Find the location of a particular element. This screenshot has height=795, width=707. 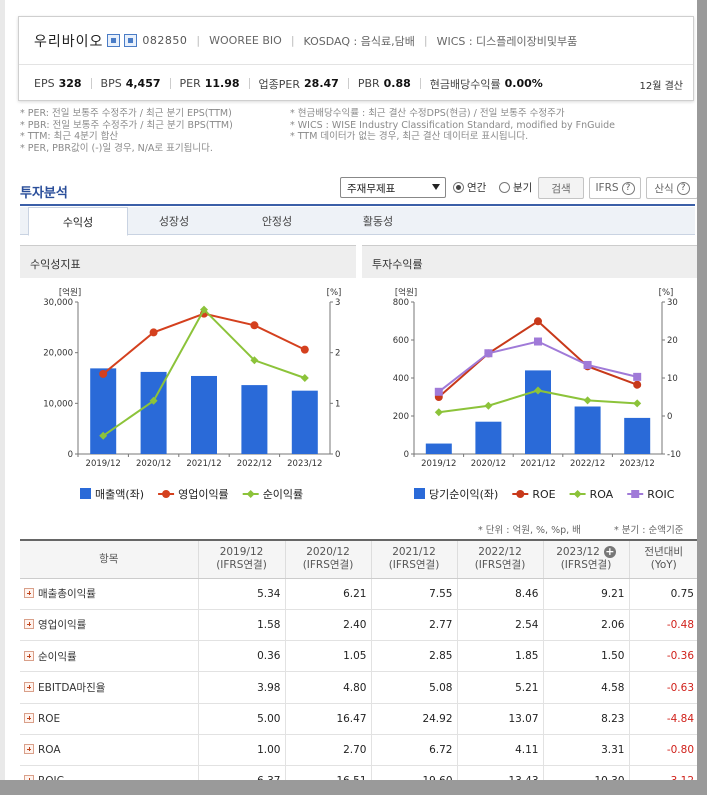

header-period: 2020/12 (IFRS연결) is located at coordinates (327, 559).